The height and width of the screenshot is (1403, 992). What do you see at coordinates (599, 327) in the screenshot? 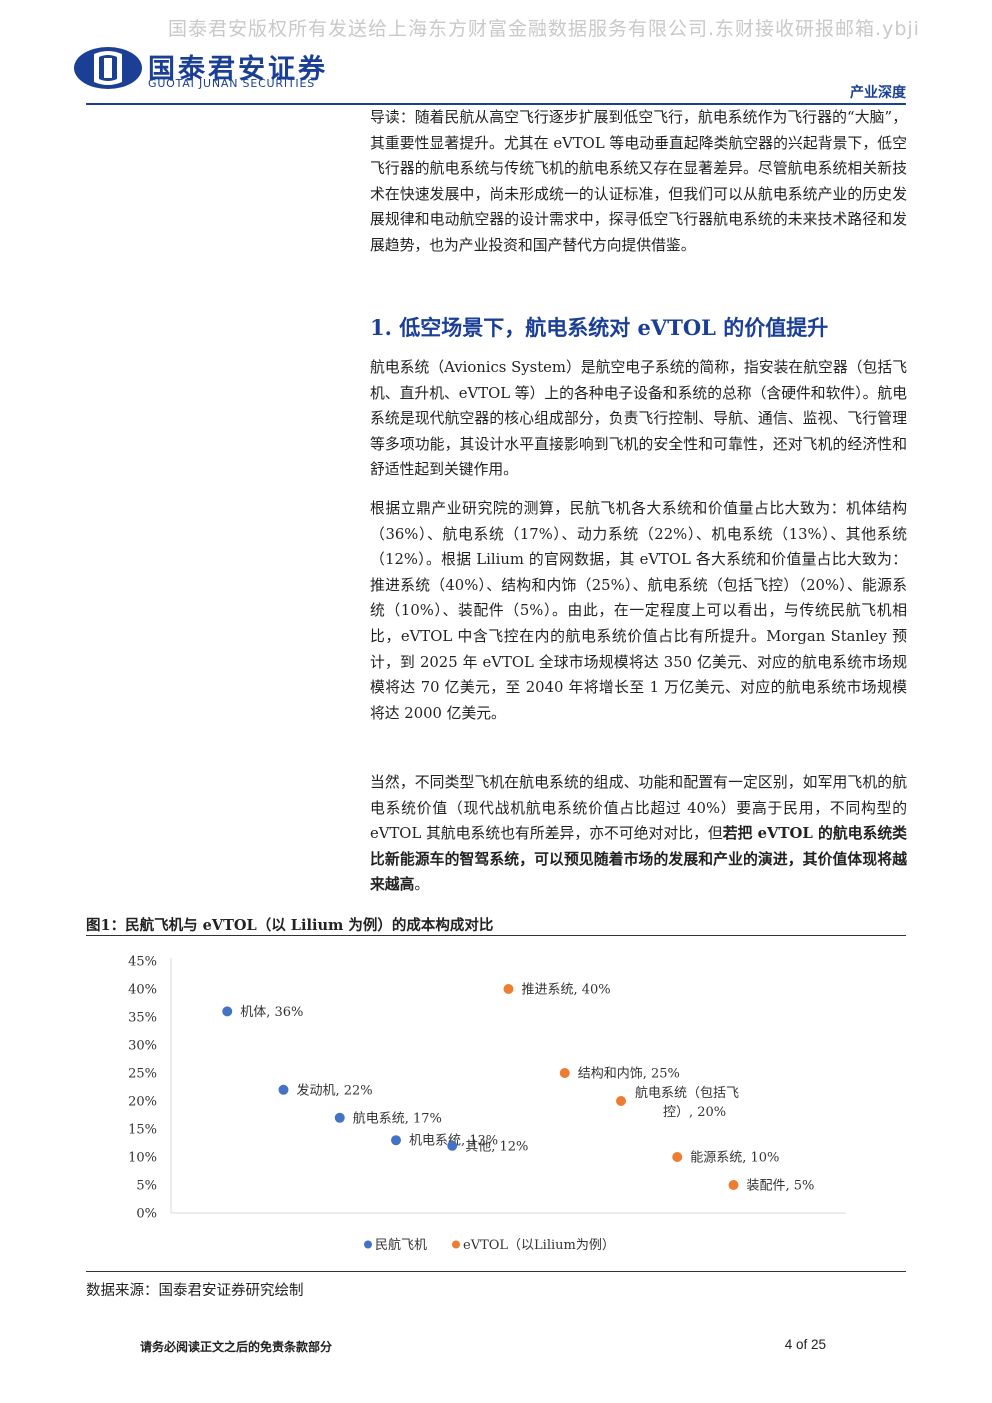
I see `section-title: 1. 低空场景下，航电系统对 eVTOL 的价值提升` at bounding box center [599, 327].